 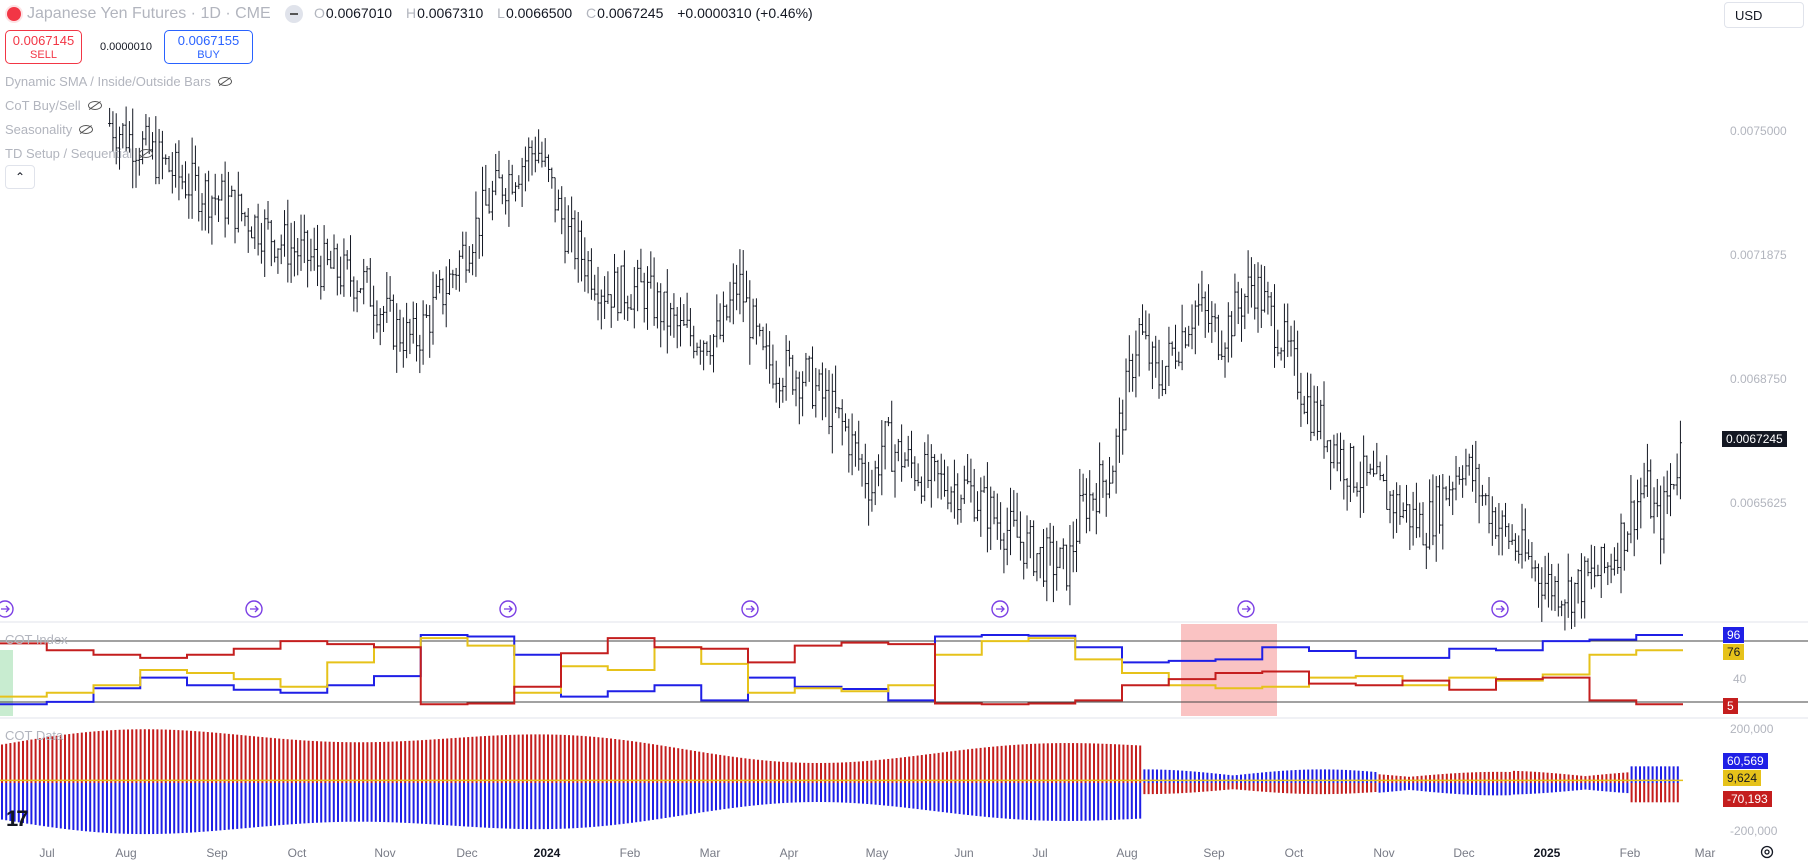 I want to click on indicator-dynamic-sma: Dynamic SMA / Inside/Outside Bars, so click(x=119, y=81).